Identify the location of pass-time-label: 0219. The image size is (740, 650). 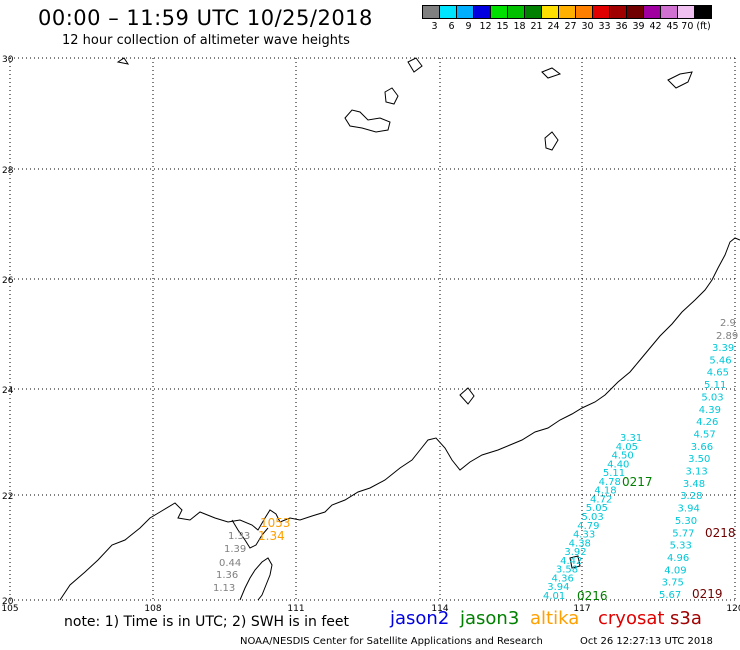
(707, 594).